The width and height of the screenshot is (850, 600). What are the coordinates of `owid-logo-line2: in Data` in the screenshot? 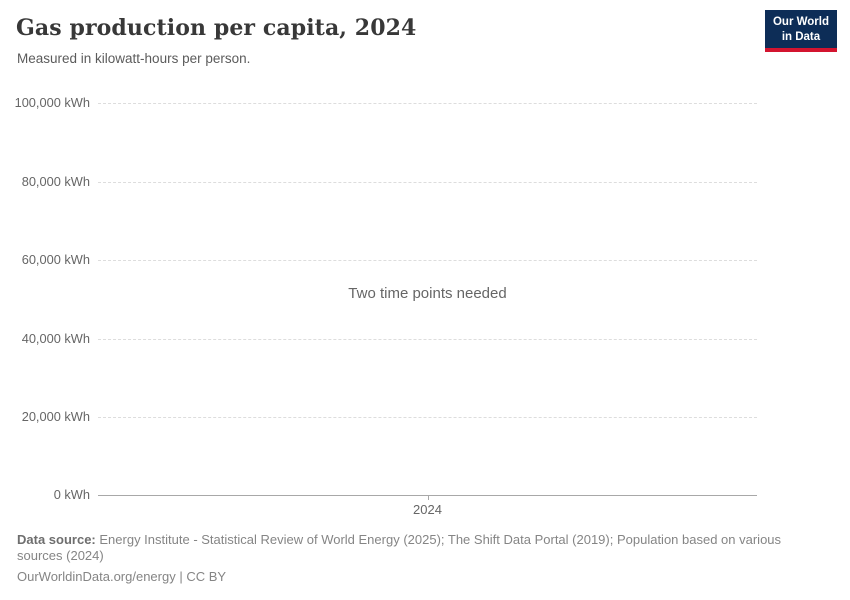 It's located at (801, 36).